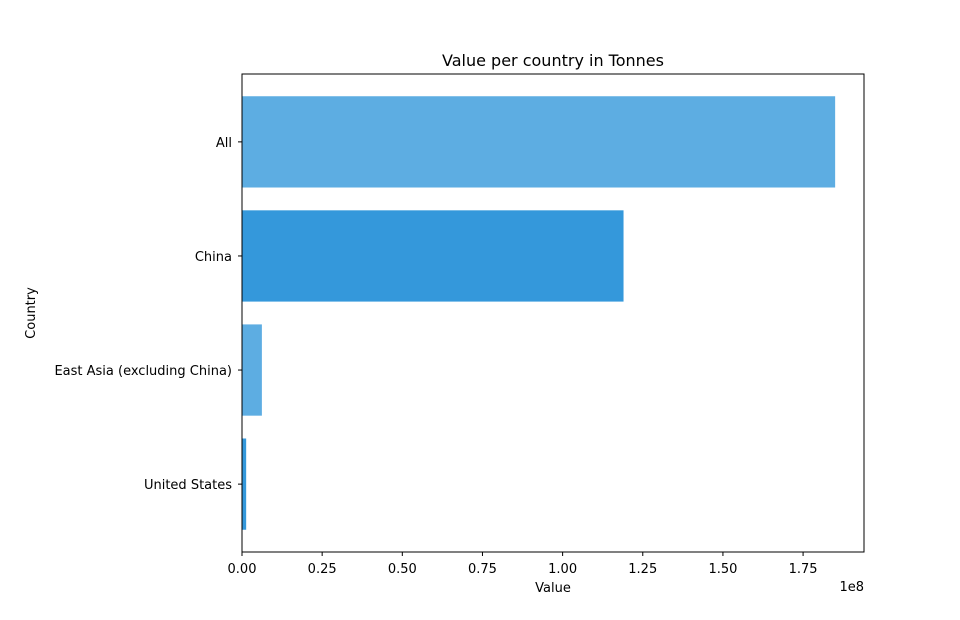 The image size is (960, 620). What do you see at coordinates (851, 587) in the screenshot?
I see `x-axis-offset-label: 1e8` at bounding box center [851, 587].